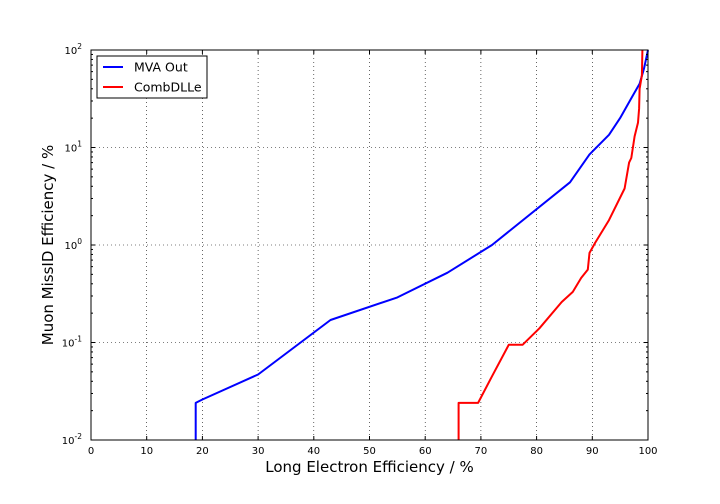 This screenshot has width=720, height=504. What do you see at coordinates (48, 245) in the screenshot?
I see `y-axis-label: Muon MissID Efficiency / %` at bounding box center [48, 245].